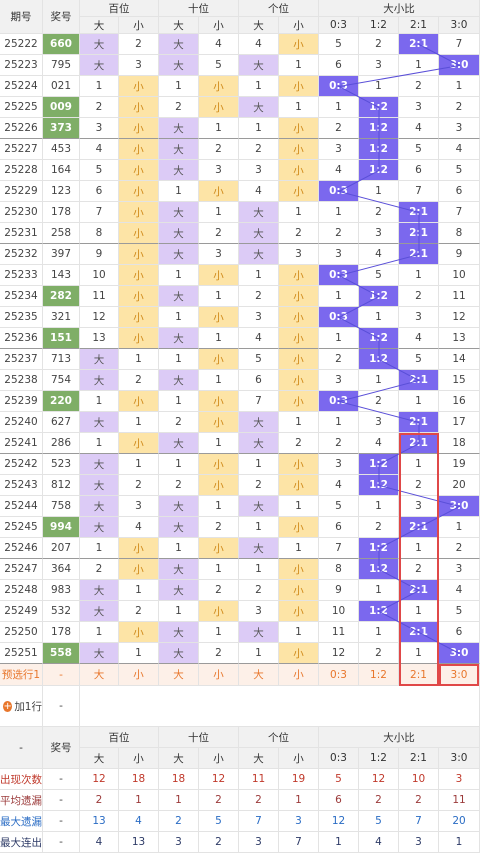  I want to click on miss-count: 14, so click(459, 359).